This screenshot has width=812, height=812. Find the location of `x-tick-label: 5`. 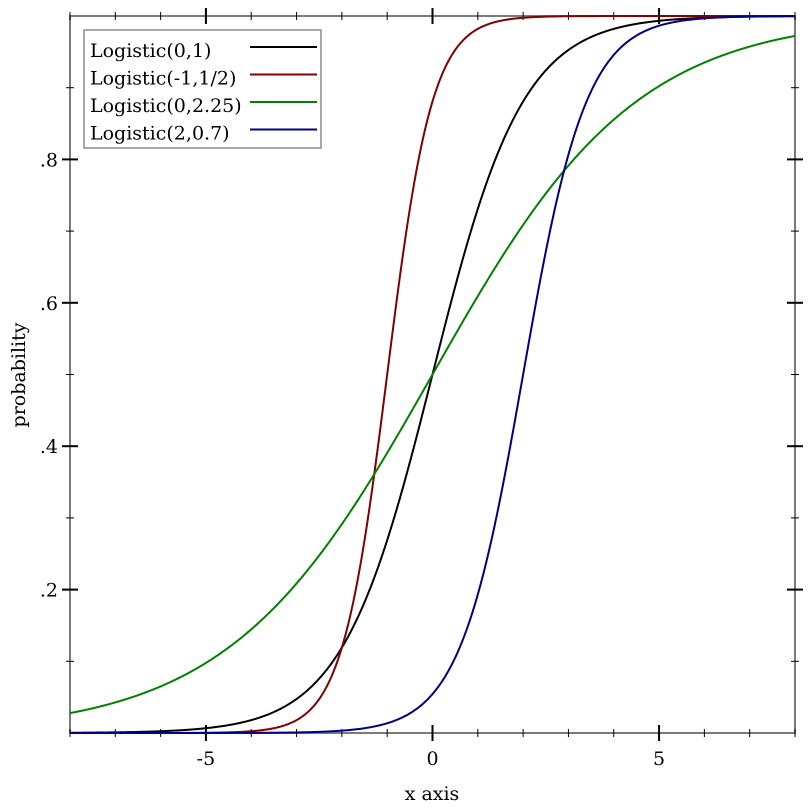

x-tick-label: 5 is located at coordinates (659, 759).